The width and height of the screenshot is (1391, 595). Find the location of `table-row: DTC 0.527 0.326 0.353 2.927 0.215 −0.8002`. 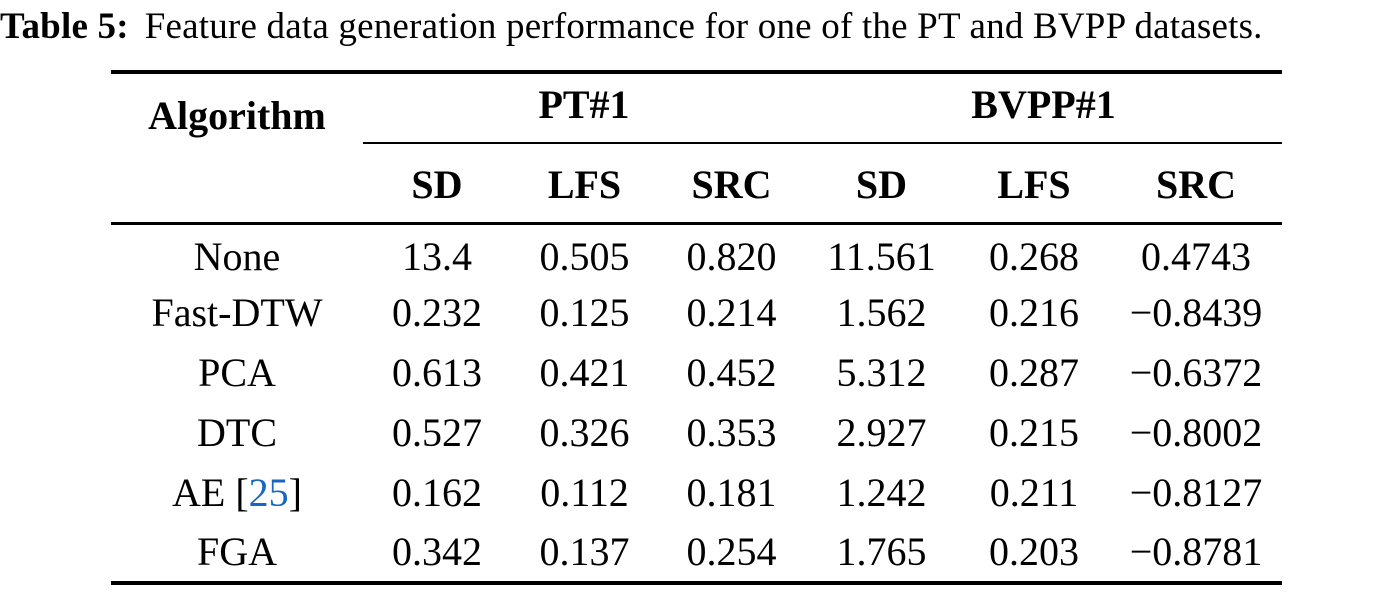

table-row: DTC 0.527 0.326 0.353 2.927 0.215 −0.8002 is located at coordinates (696, 433).